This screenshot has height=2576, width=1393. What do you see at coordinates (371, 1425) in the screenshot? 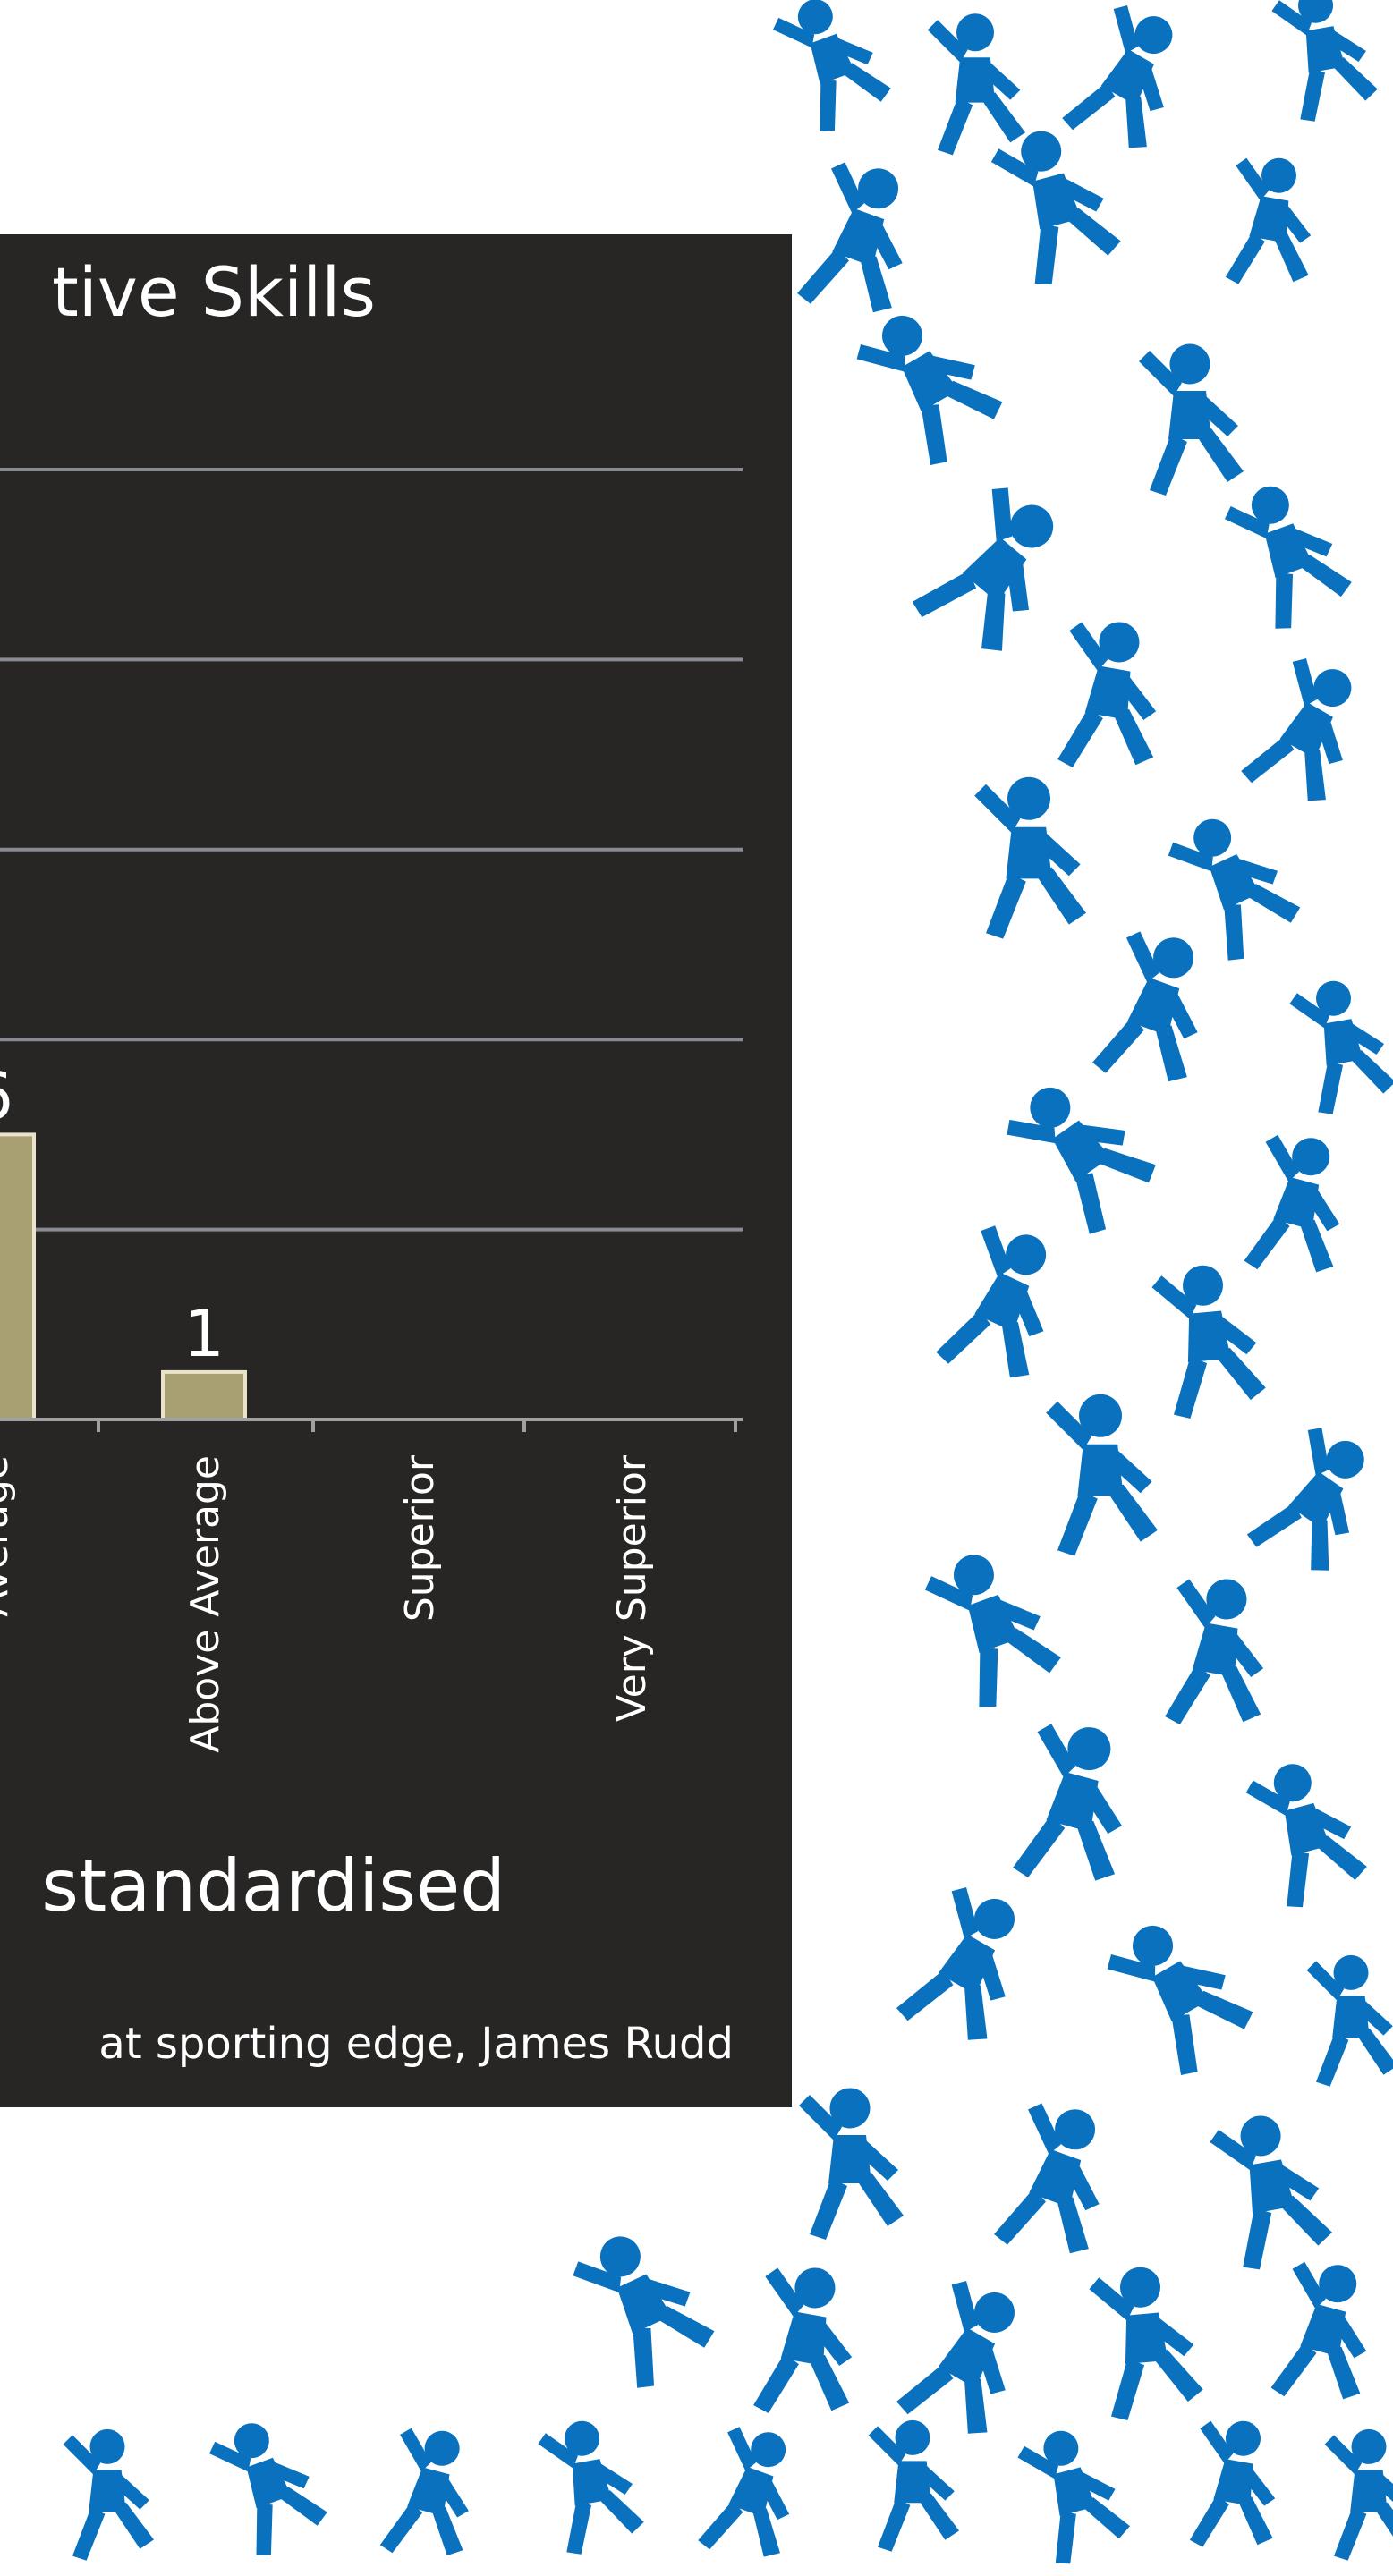
I see `axis-layer` at bounding box center [371, 1425].